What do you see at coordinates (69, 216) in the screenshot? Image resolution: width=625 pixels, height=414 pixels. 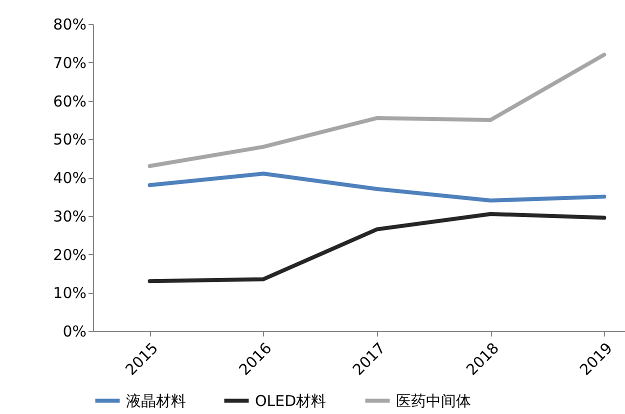 I see `y-tick-label: 30%` at bounding box center [69, 216].